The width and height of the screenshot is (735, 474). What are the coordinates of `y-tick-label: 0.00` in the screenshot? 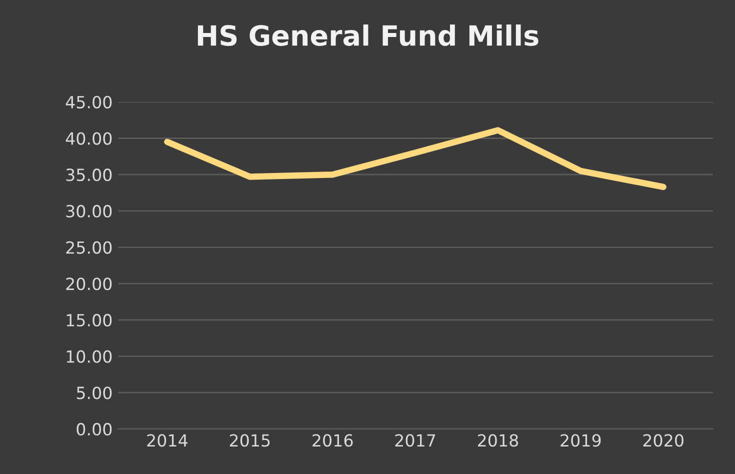 It's located at (94, 429).